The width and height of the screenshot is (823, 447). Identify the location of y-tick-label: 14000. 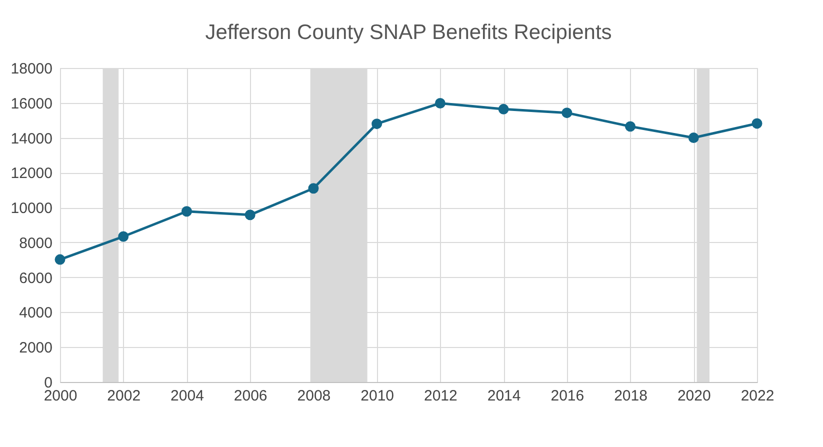
(31, 139).